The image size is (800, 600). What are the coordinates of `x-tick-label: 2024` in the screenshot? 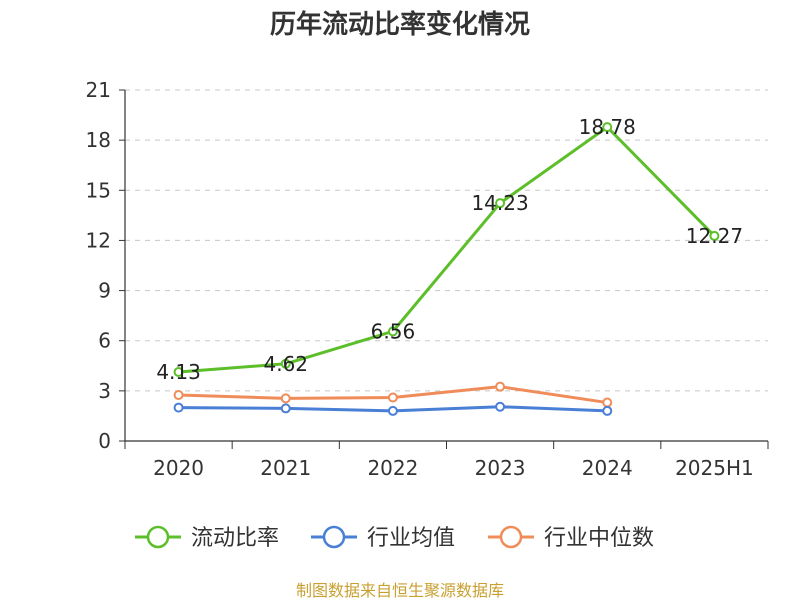 It's located at (607, 468).